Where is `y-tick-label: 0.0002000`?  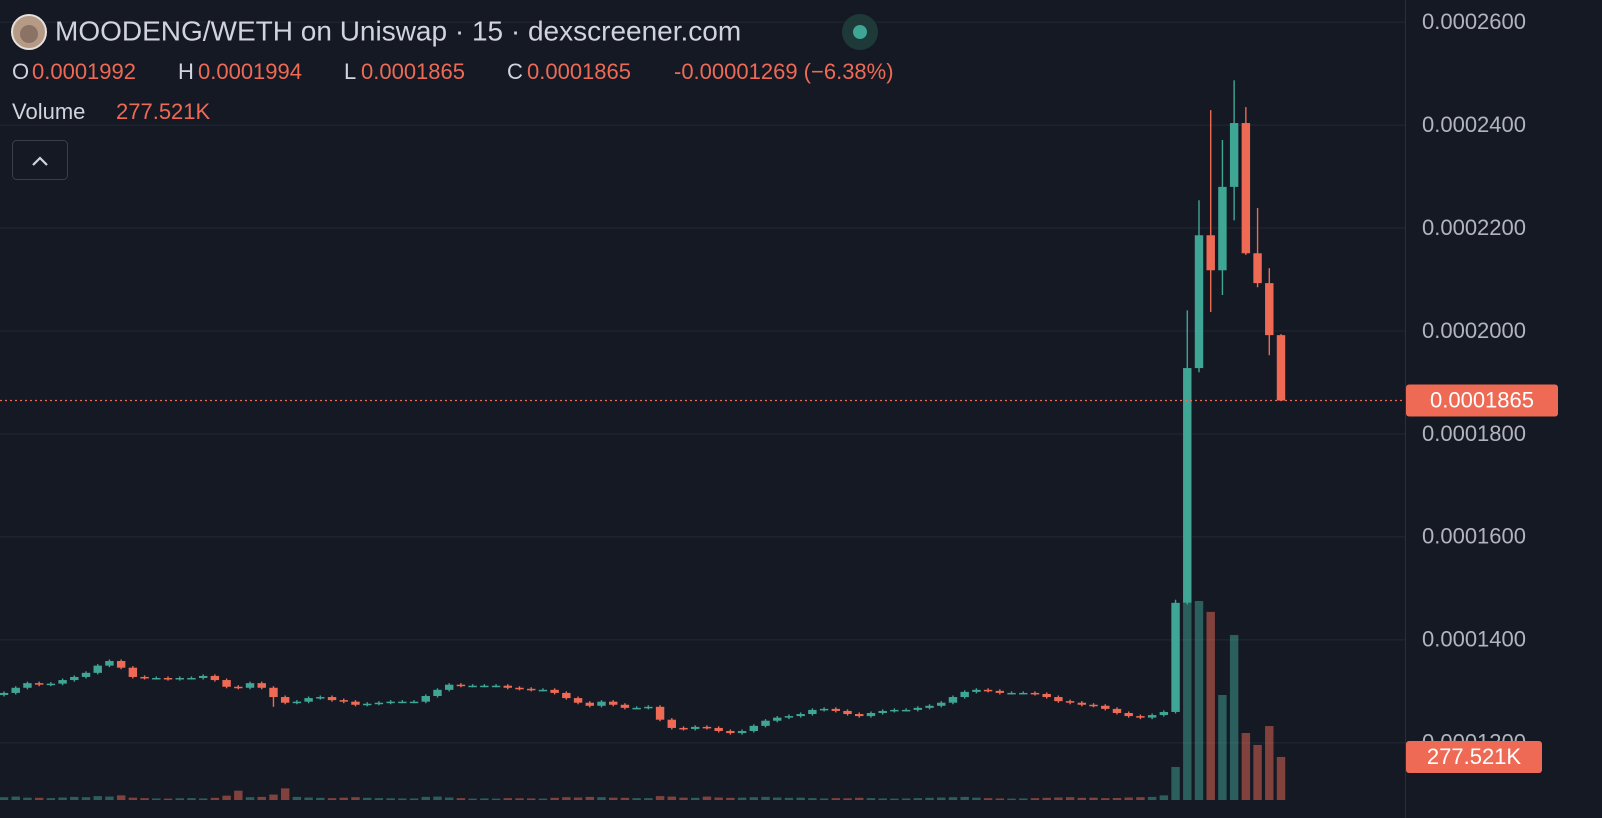
y-tick-label: 0.0002000 is located at coordinates (1474, 330).